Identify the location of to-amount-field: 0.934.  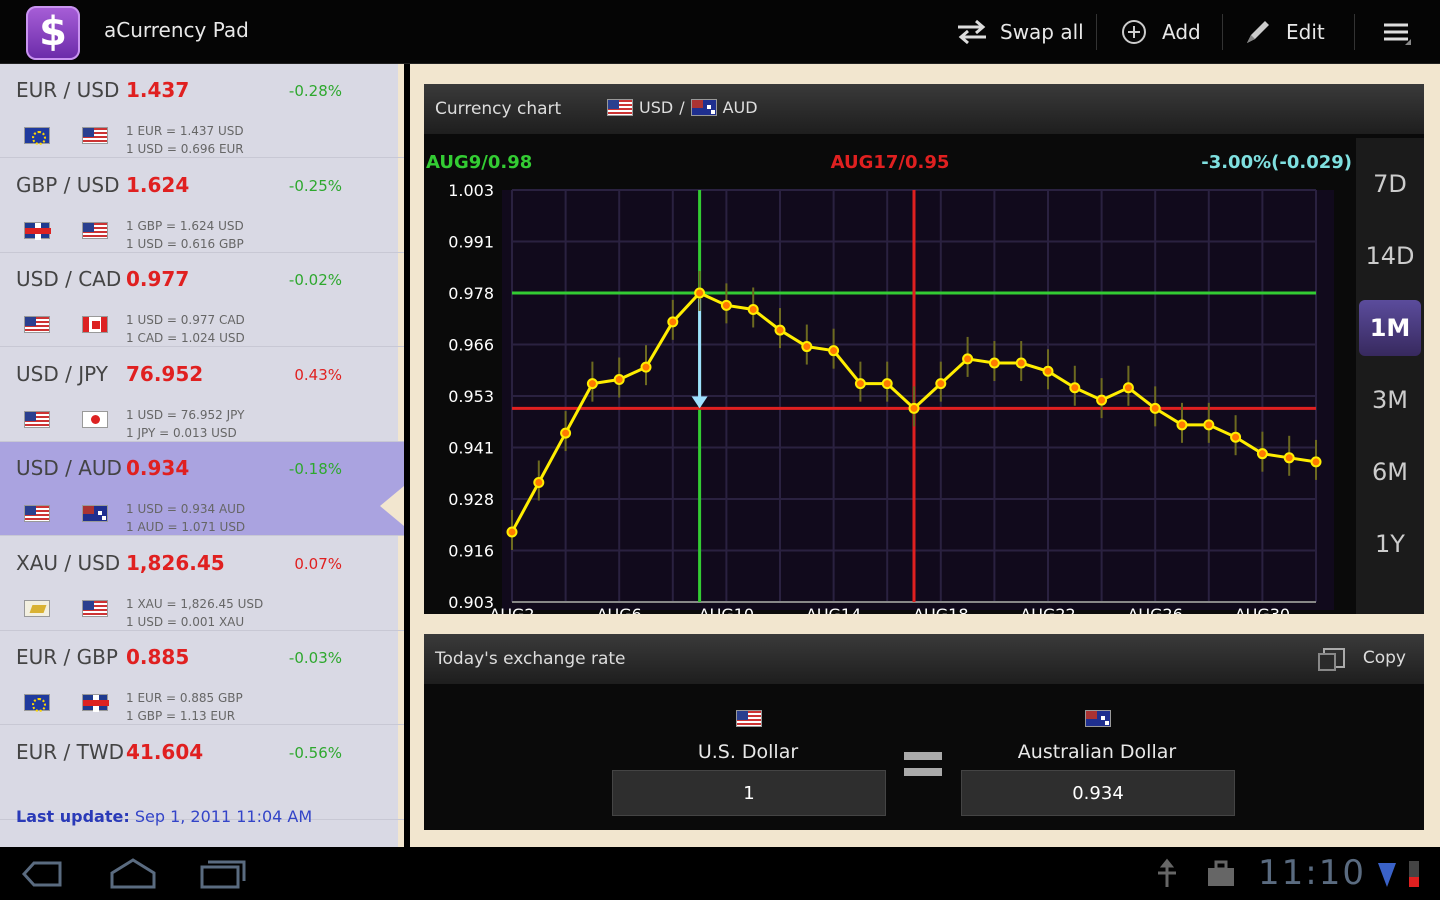
(1098, 793).